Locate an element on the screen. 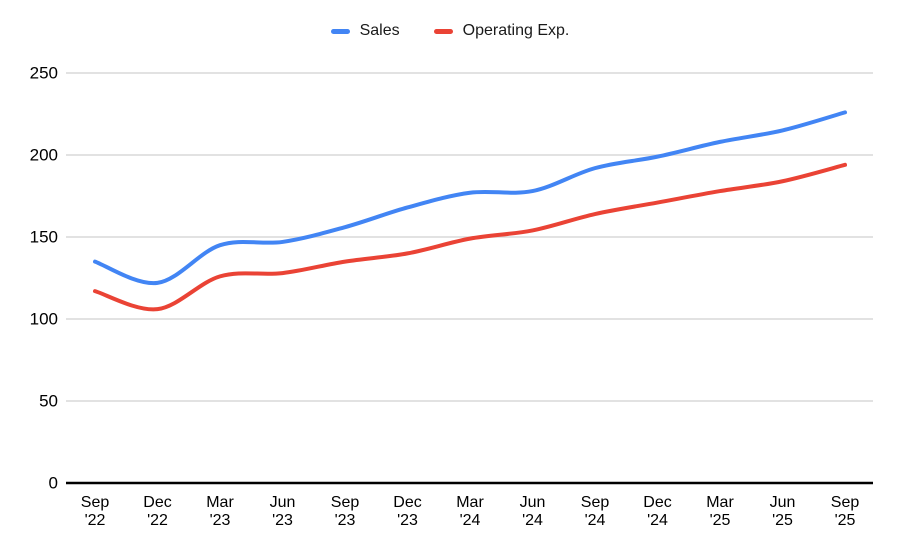 Image resolution: width=900 pixels, height=557 pixels. y-axis-tick-label: 0 is located at coordinates (53, 483).